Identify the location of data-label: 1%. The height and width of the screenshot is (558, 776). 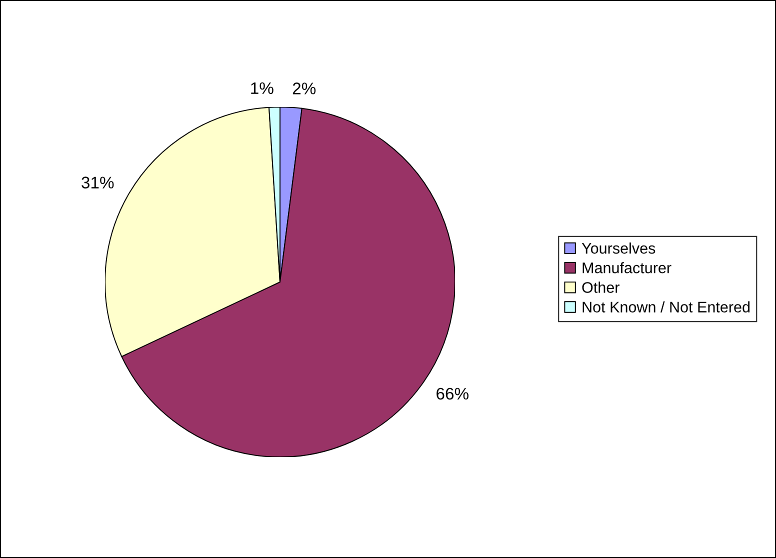
(262, 88).